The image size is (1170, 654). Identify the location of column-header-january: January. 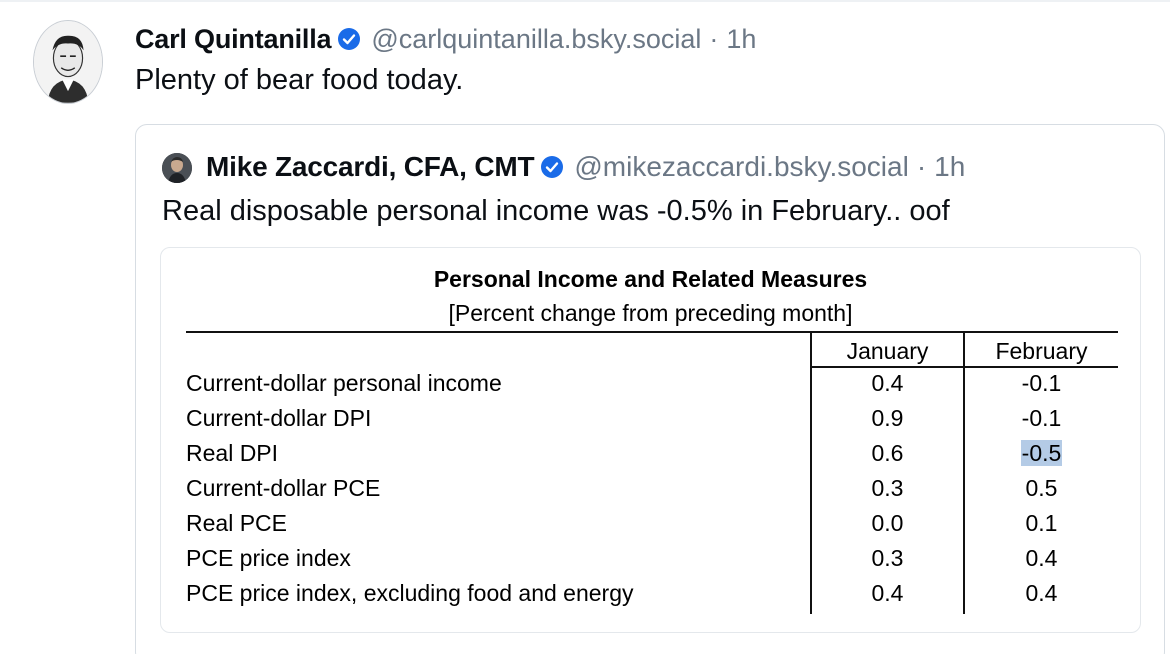
(887, 351).